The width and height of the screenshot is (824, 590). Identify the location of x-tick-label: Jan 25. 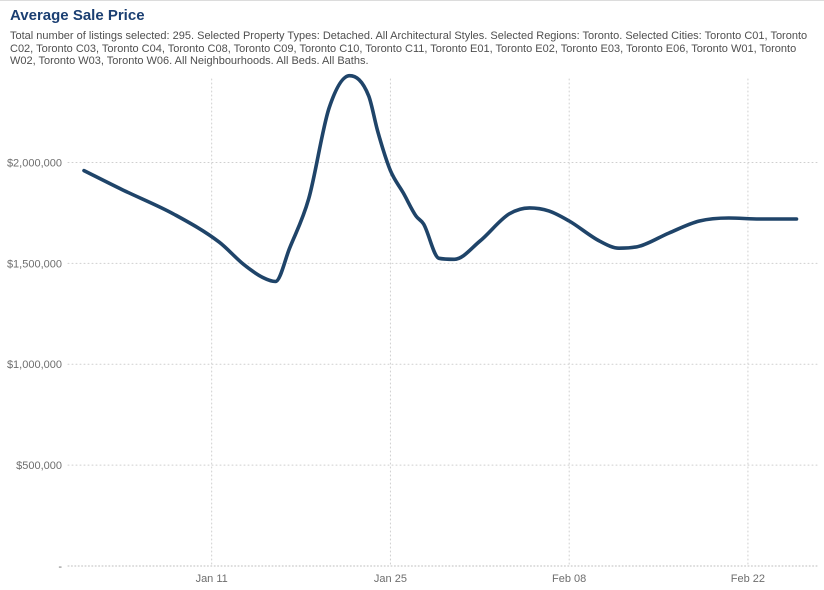
(390, 579).